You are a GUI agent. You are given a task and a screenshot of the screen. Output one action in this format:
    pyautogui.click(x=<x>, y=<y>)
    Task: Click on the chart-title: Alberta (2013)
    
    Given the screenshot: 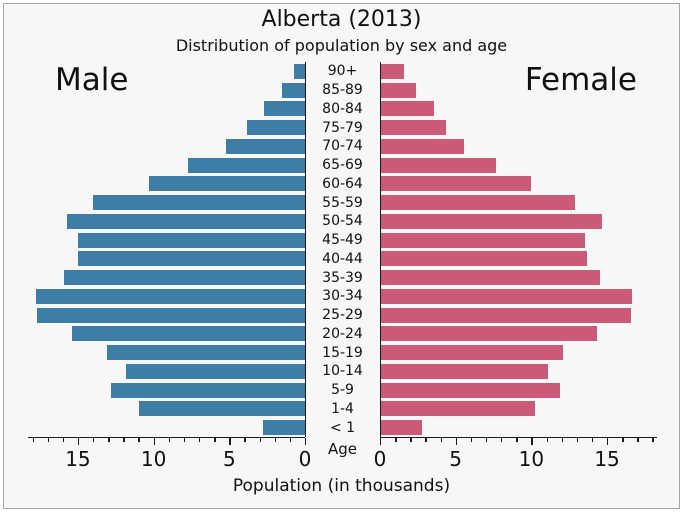 What is the action you would take?
    pyautogui.click(x=341, y=19)
    